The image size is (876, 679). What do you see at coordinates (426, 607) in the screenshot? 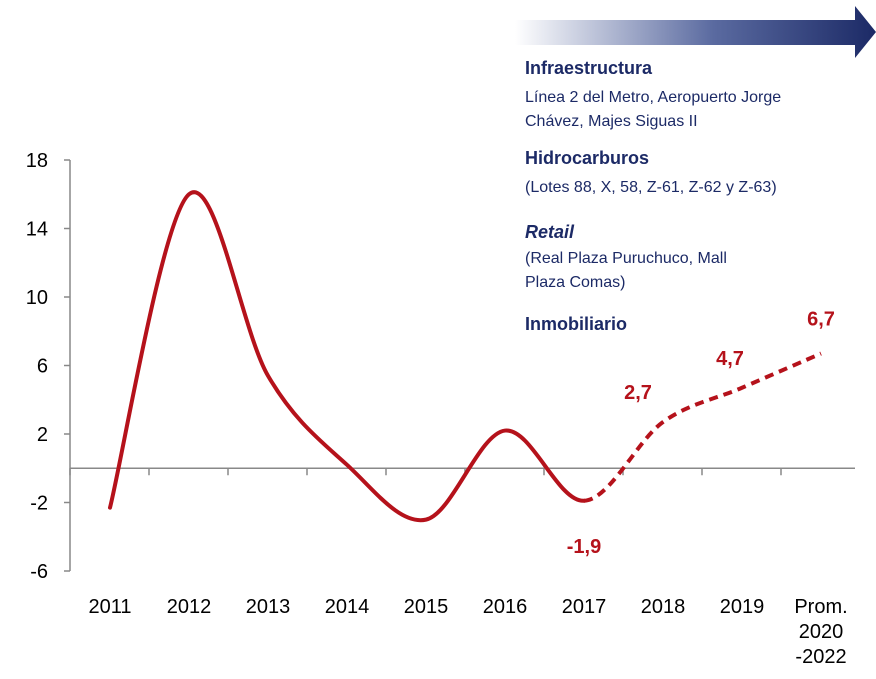
I see `x-tick-label: 2015` at bounding box center [426, 607].